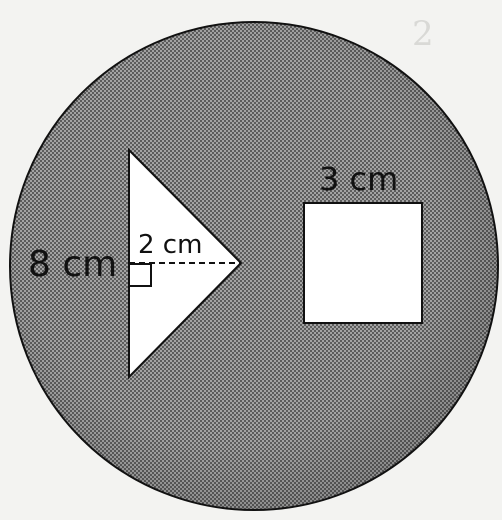 The image size is (502, 520). What do you see at coordinates (363, 263) in the screenshot?
I see `white-square` at bounding box center [363, 263].